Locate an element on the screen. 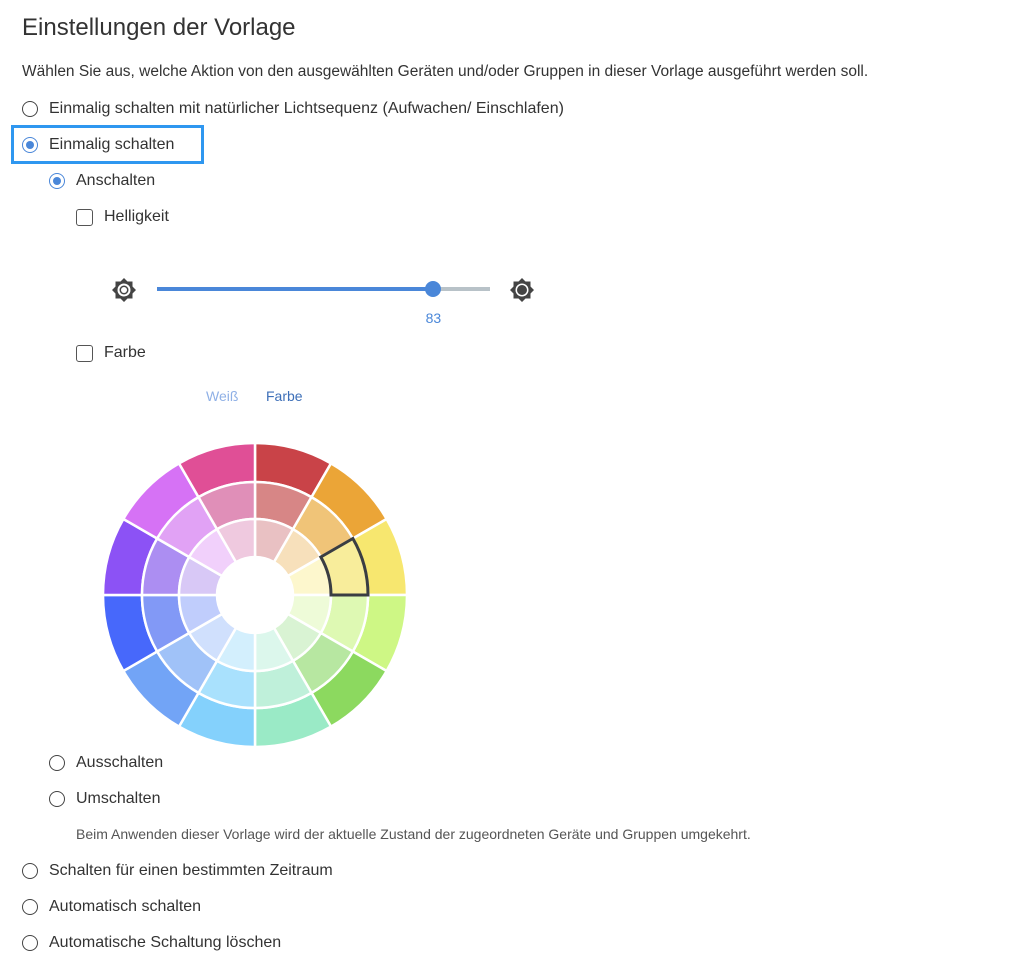 The width and height of the screenshot is (1021, 977). checkbox-label: Farbe is located at coordinates (125, 352).